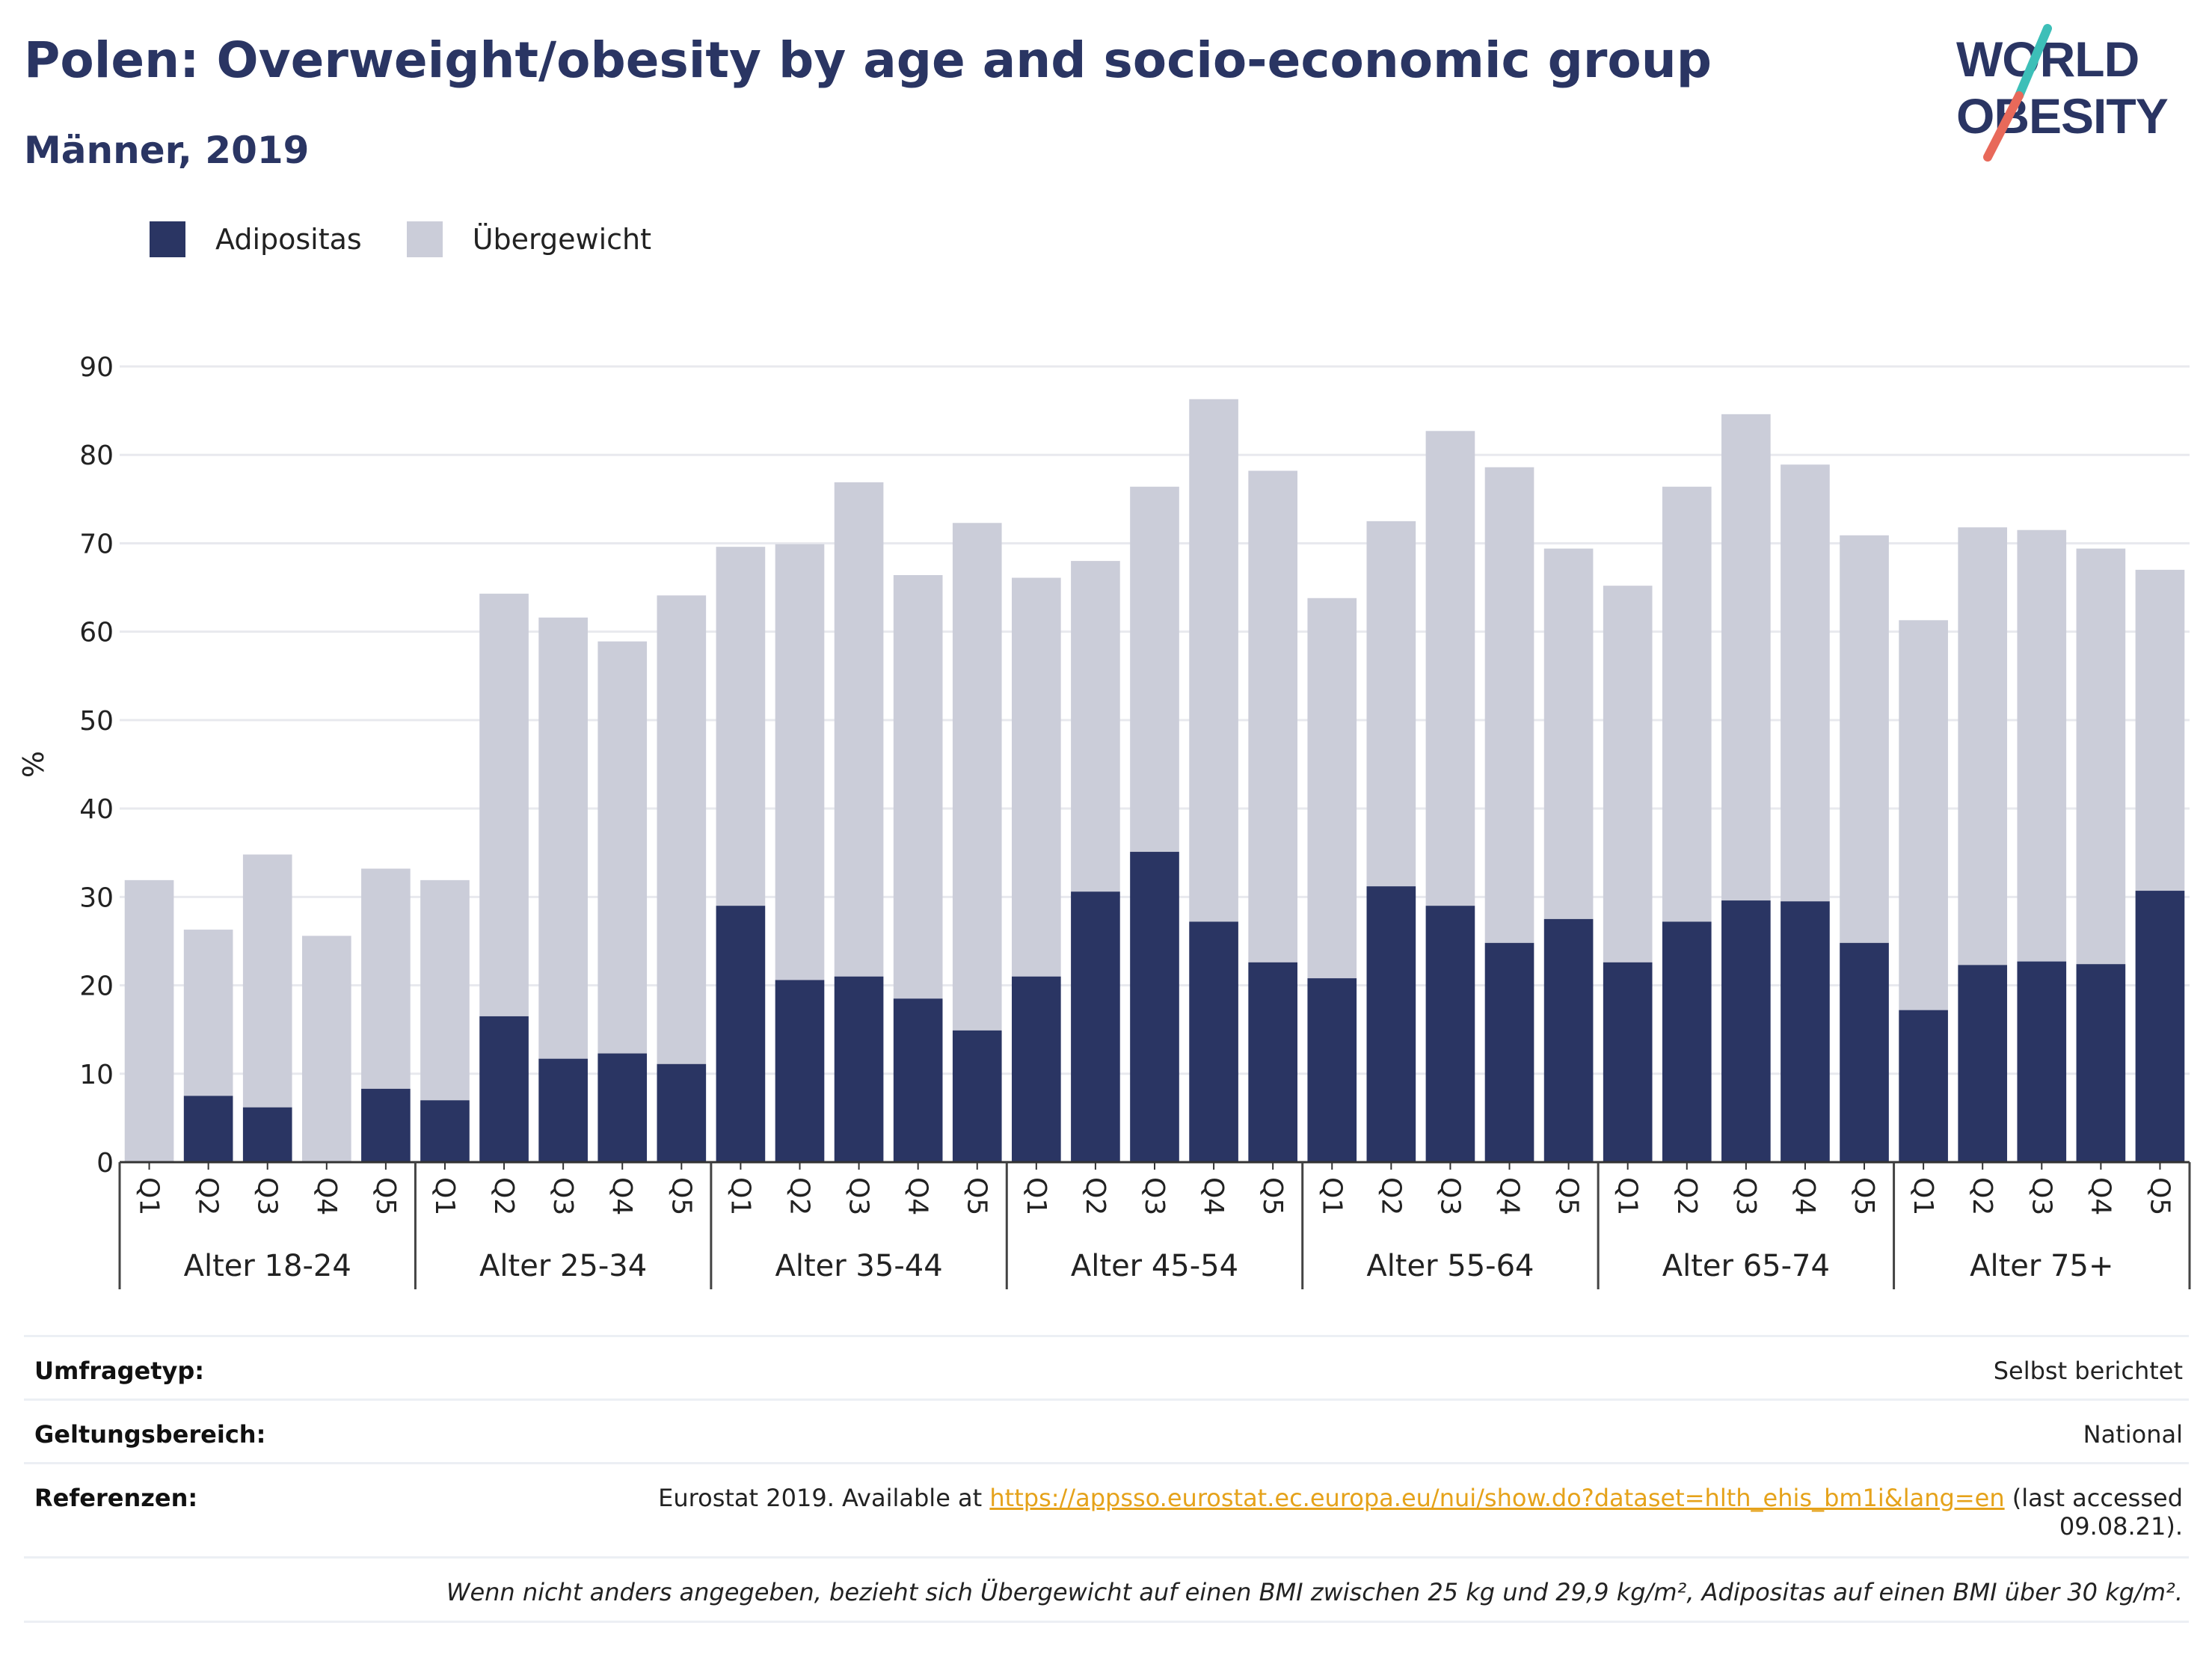  Describe the element at coordinates (1746, 1266) in the screenshot. I see `group-label: Alter 65-74` at that location.